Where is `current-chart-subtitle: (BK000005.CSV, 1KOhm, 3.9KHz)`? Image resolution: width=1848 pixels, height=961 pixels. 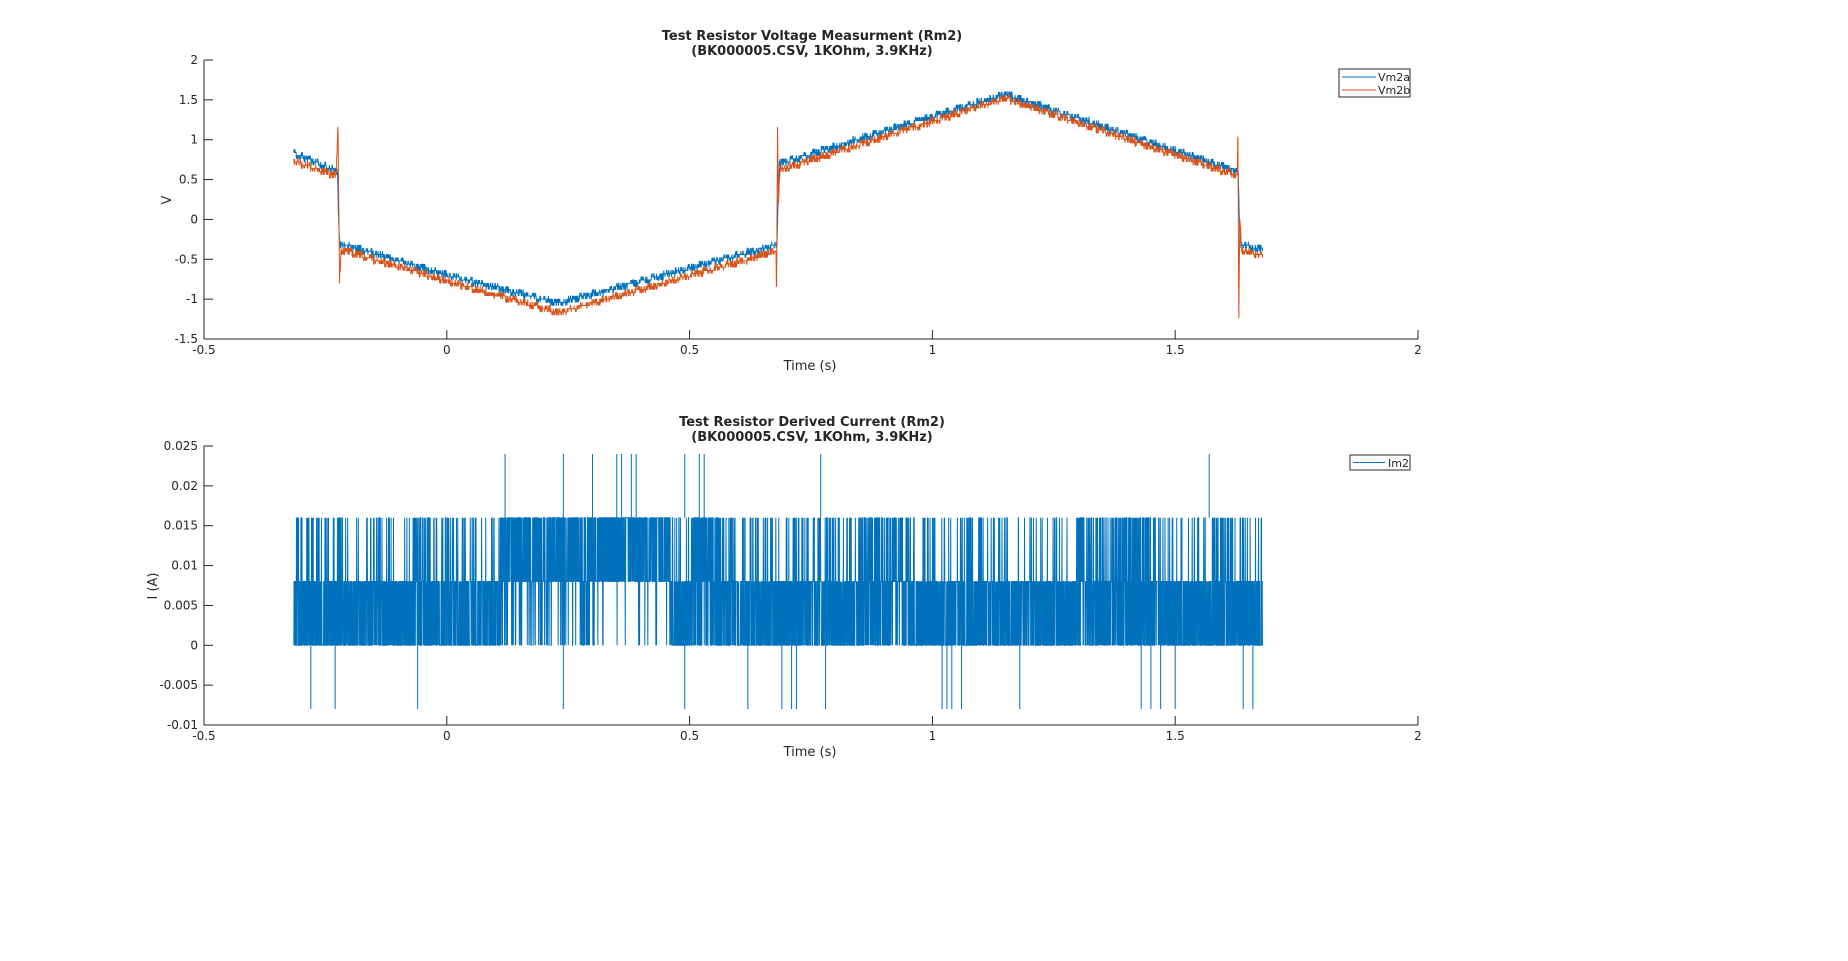
current-chart-subtitle: (BK000005.CSV, 1KOhm, 3.9KHz) is located at coordinates (811, 437).